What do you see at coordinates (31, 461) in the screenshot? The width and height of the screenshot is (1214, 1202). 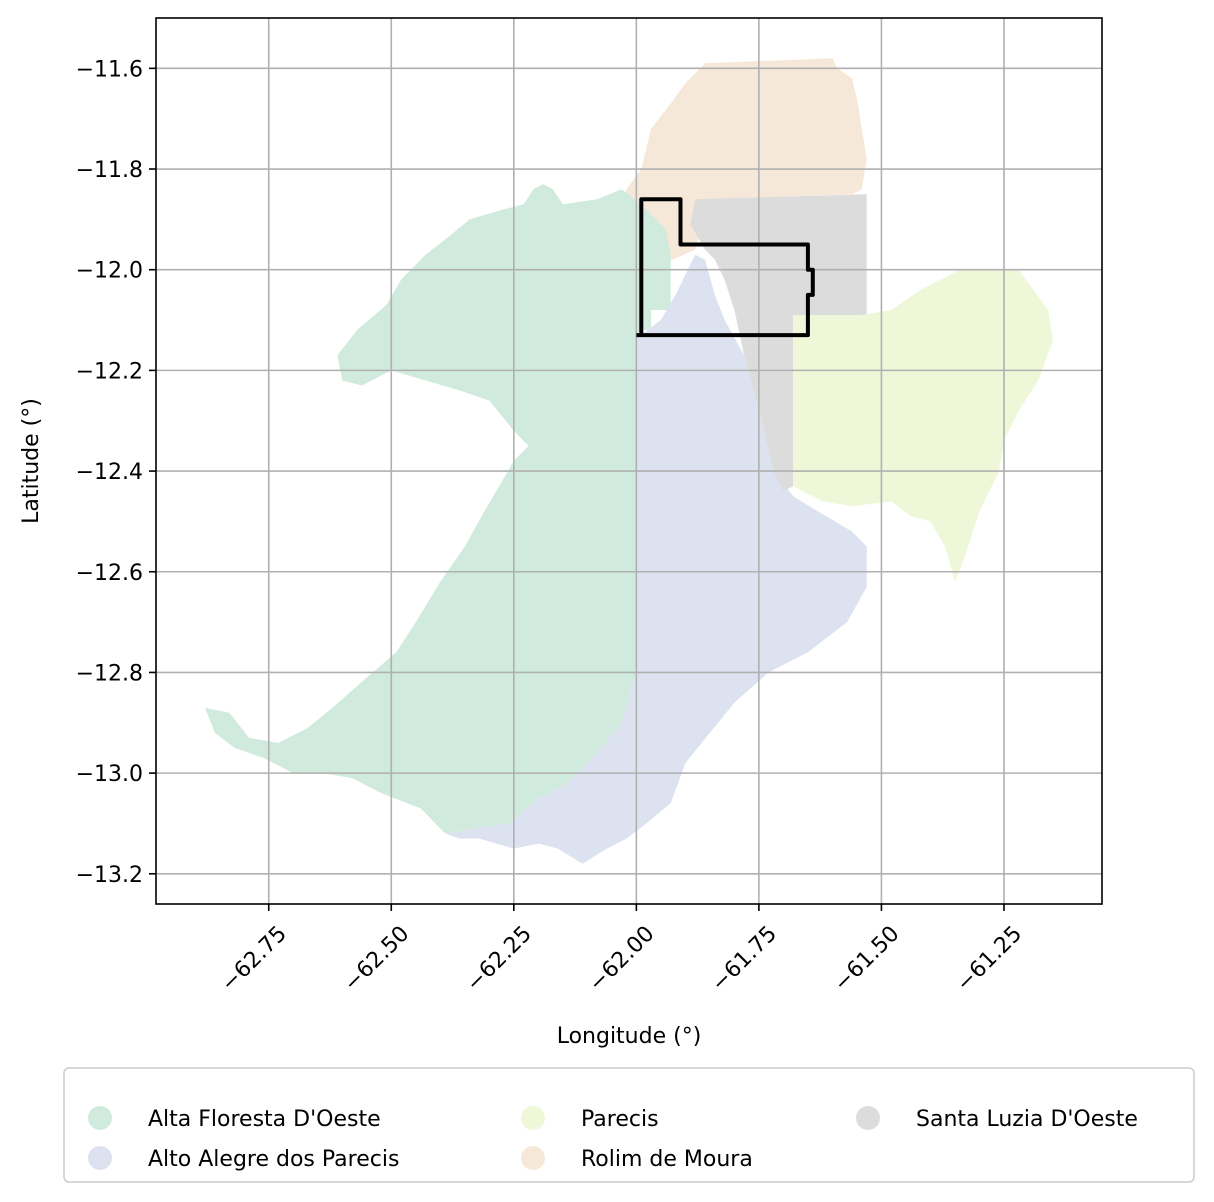 I see `y-axis-label: Latitude (°)` at bounding box center [31, 461].